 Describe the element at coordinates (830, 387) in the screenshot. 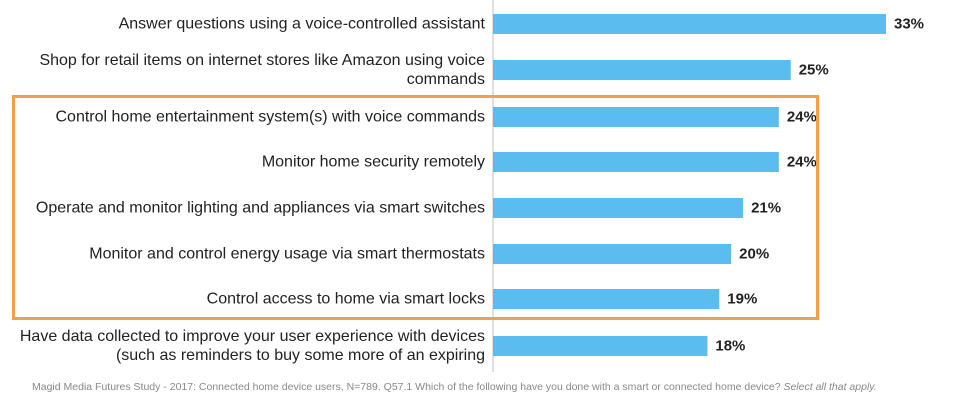

I see `footnote-emphasis: Select all that apply.` at that location.